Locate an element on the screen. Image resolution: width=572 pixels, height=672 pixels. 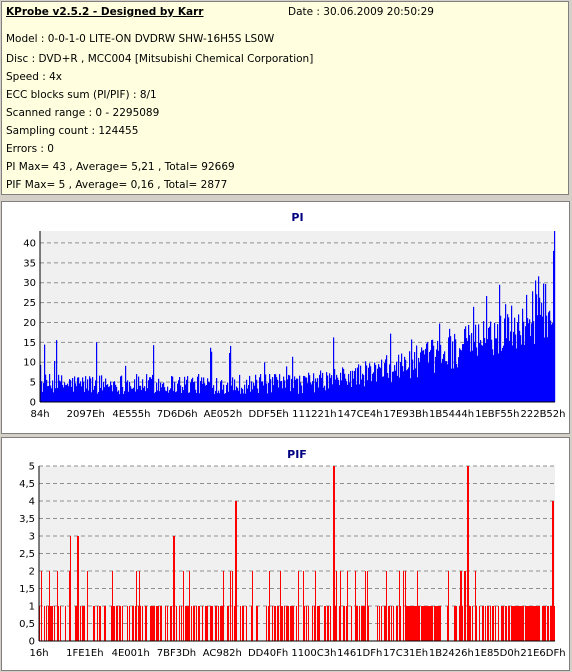
x-tick-label: 7BF3Dh is located at coordinates (176, 653).